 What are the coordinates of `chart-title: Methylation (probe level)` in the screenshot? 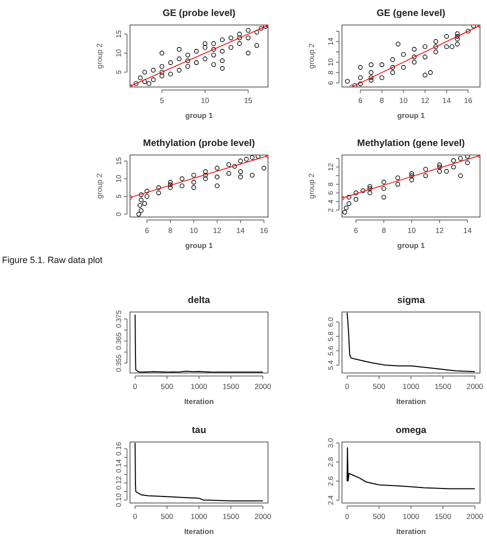 It's located at (199, 143).